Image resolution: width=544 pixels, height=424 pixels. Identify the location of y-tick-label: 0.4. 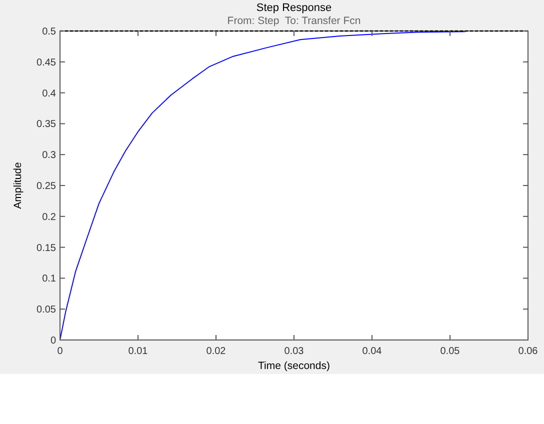
(49, 94).